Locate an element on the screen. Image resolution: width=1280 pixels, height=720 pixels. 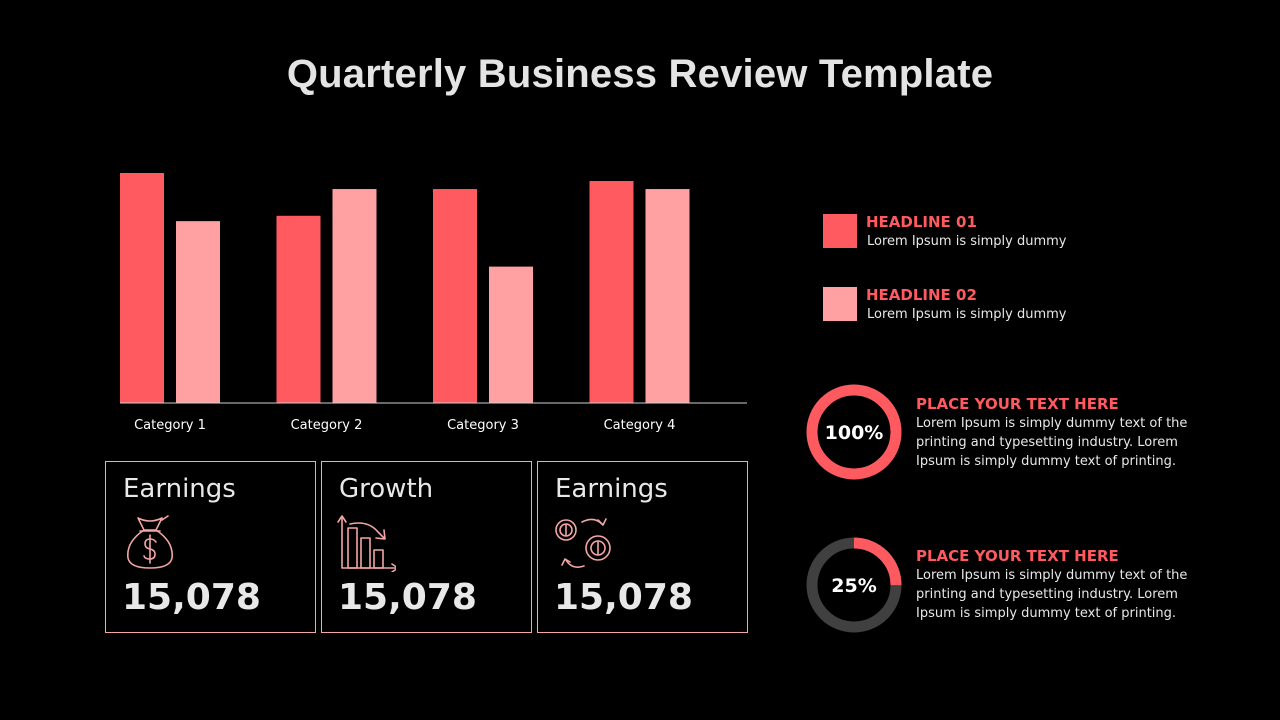
bar-series2-cat1 is located at coordinates (198, 312).